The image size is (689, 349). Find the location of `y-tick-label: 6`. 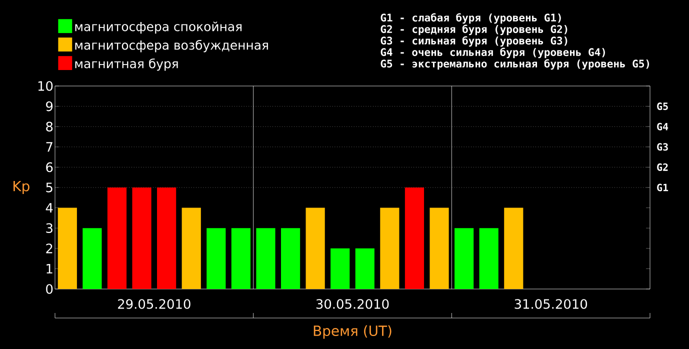

y-tick-label: 6 is located at coordinates (49, 167).